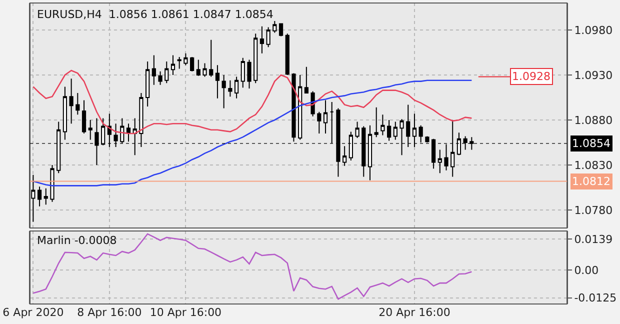 Image resolution: width=620 pixels, height=324 pixels. What do you see at coordinates (586, 270) in the screenshot?
I see `y-tick-label: 0.00` at bounding box center [586, 270].